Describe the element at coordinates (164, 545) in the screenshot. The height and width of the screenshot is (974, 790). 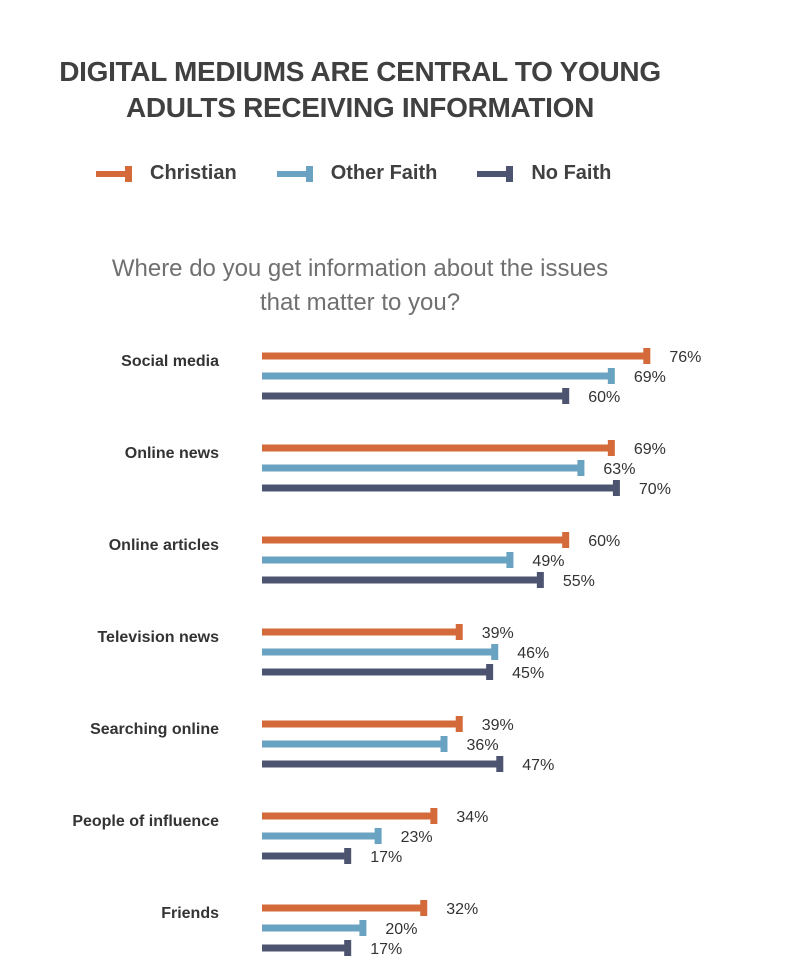
I see `category-label-online-articles: Online articles` at that location.